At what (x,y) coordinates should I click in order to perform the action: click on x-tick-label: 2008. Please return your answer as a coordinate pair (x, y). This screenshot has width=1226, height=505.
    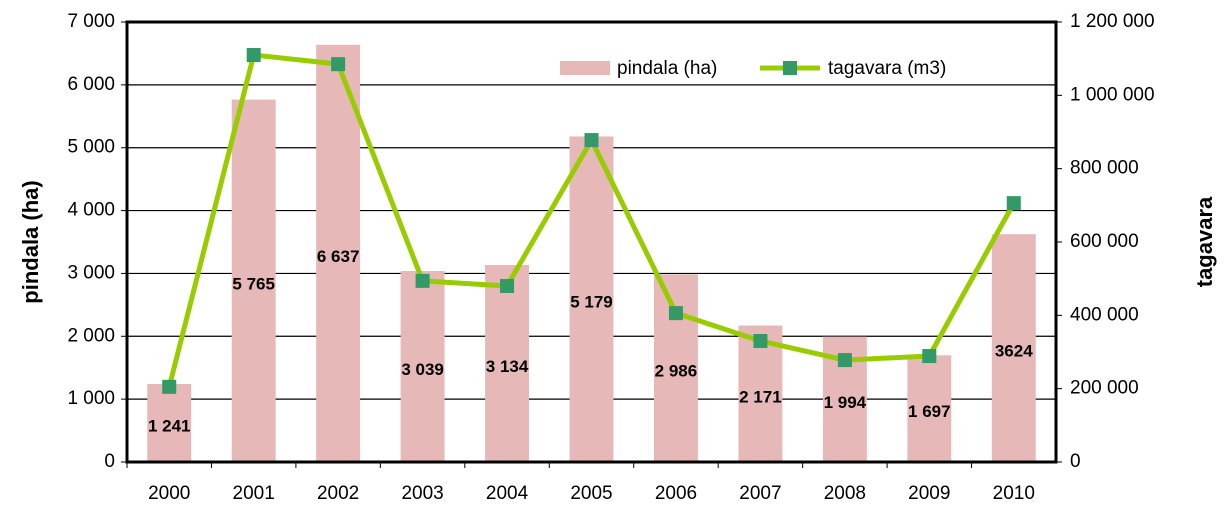
    Looking at the image, I should click on (845, 493).